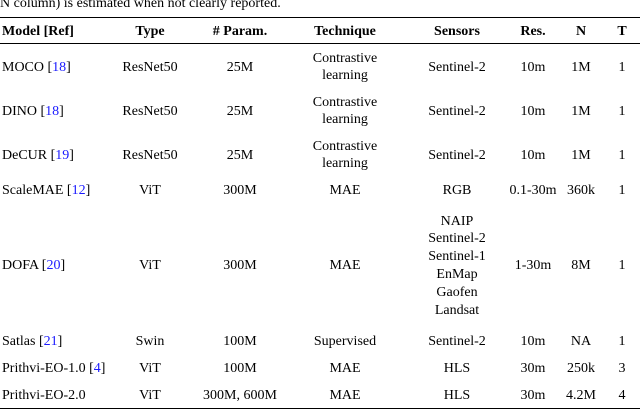  Describe the element at coordinates (581, 111) in the screenshot. I see `cell-text: 1M` at that location.